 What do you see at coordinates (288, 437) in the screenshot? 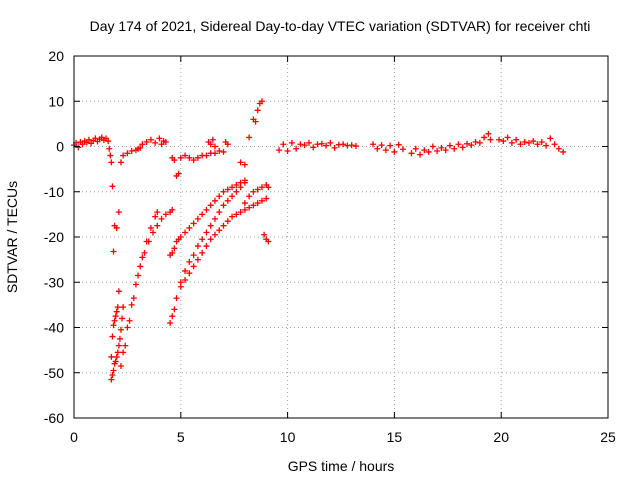
I see `x-tick-label: 10` at bounding box center [288, 437].